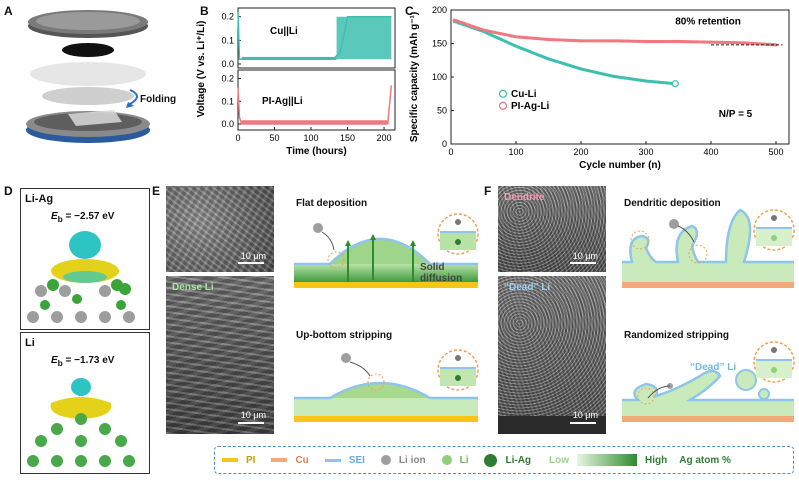  I want to click on y-tick-label: 100, so click(439, 77).